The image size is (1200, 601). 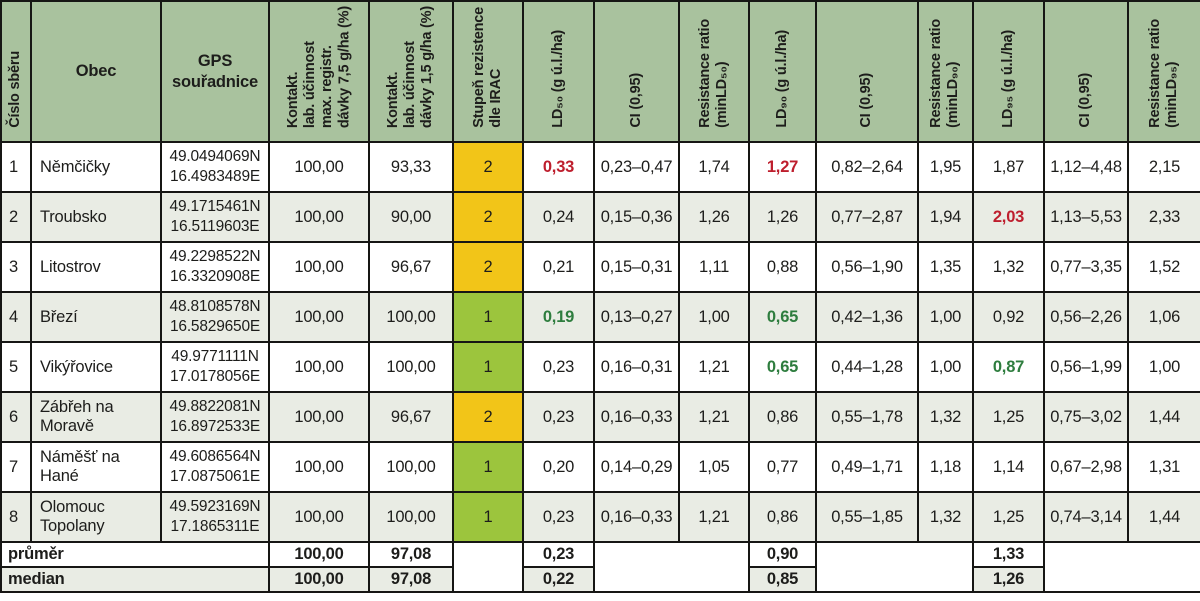 What do you see at coordinates (96, 167) in the screenshot?
I see `cell-obec: Němčičky` at bounding box center [96, 167].